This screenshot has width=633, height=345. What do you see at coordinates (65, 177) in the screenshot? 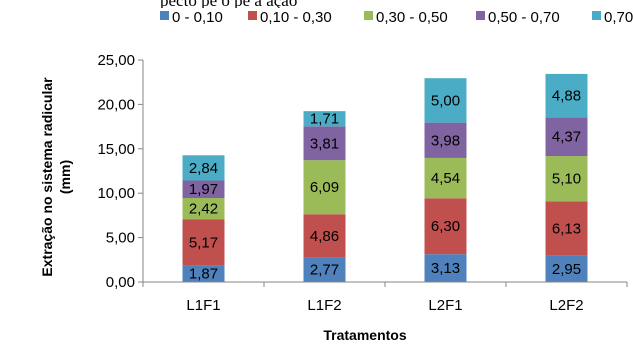
I see `y-axis-title-line-2: (mm)` at bounding box center [65, 177].